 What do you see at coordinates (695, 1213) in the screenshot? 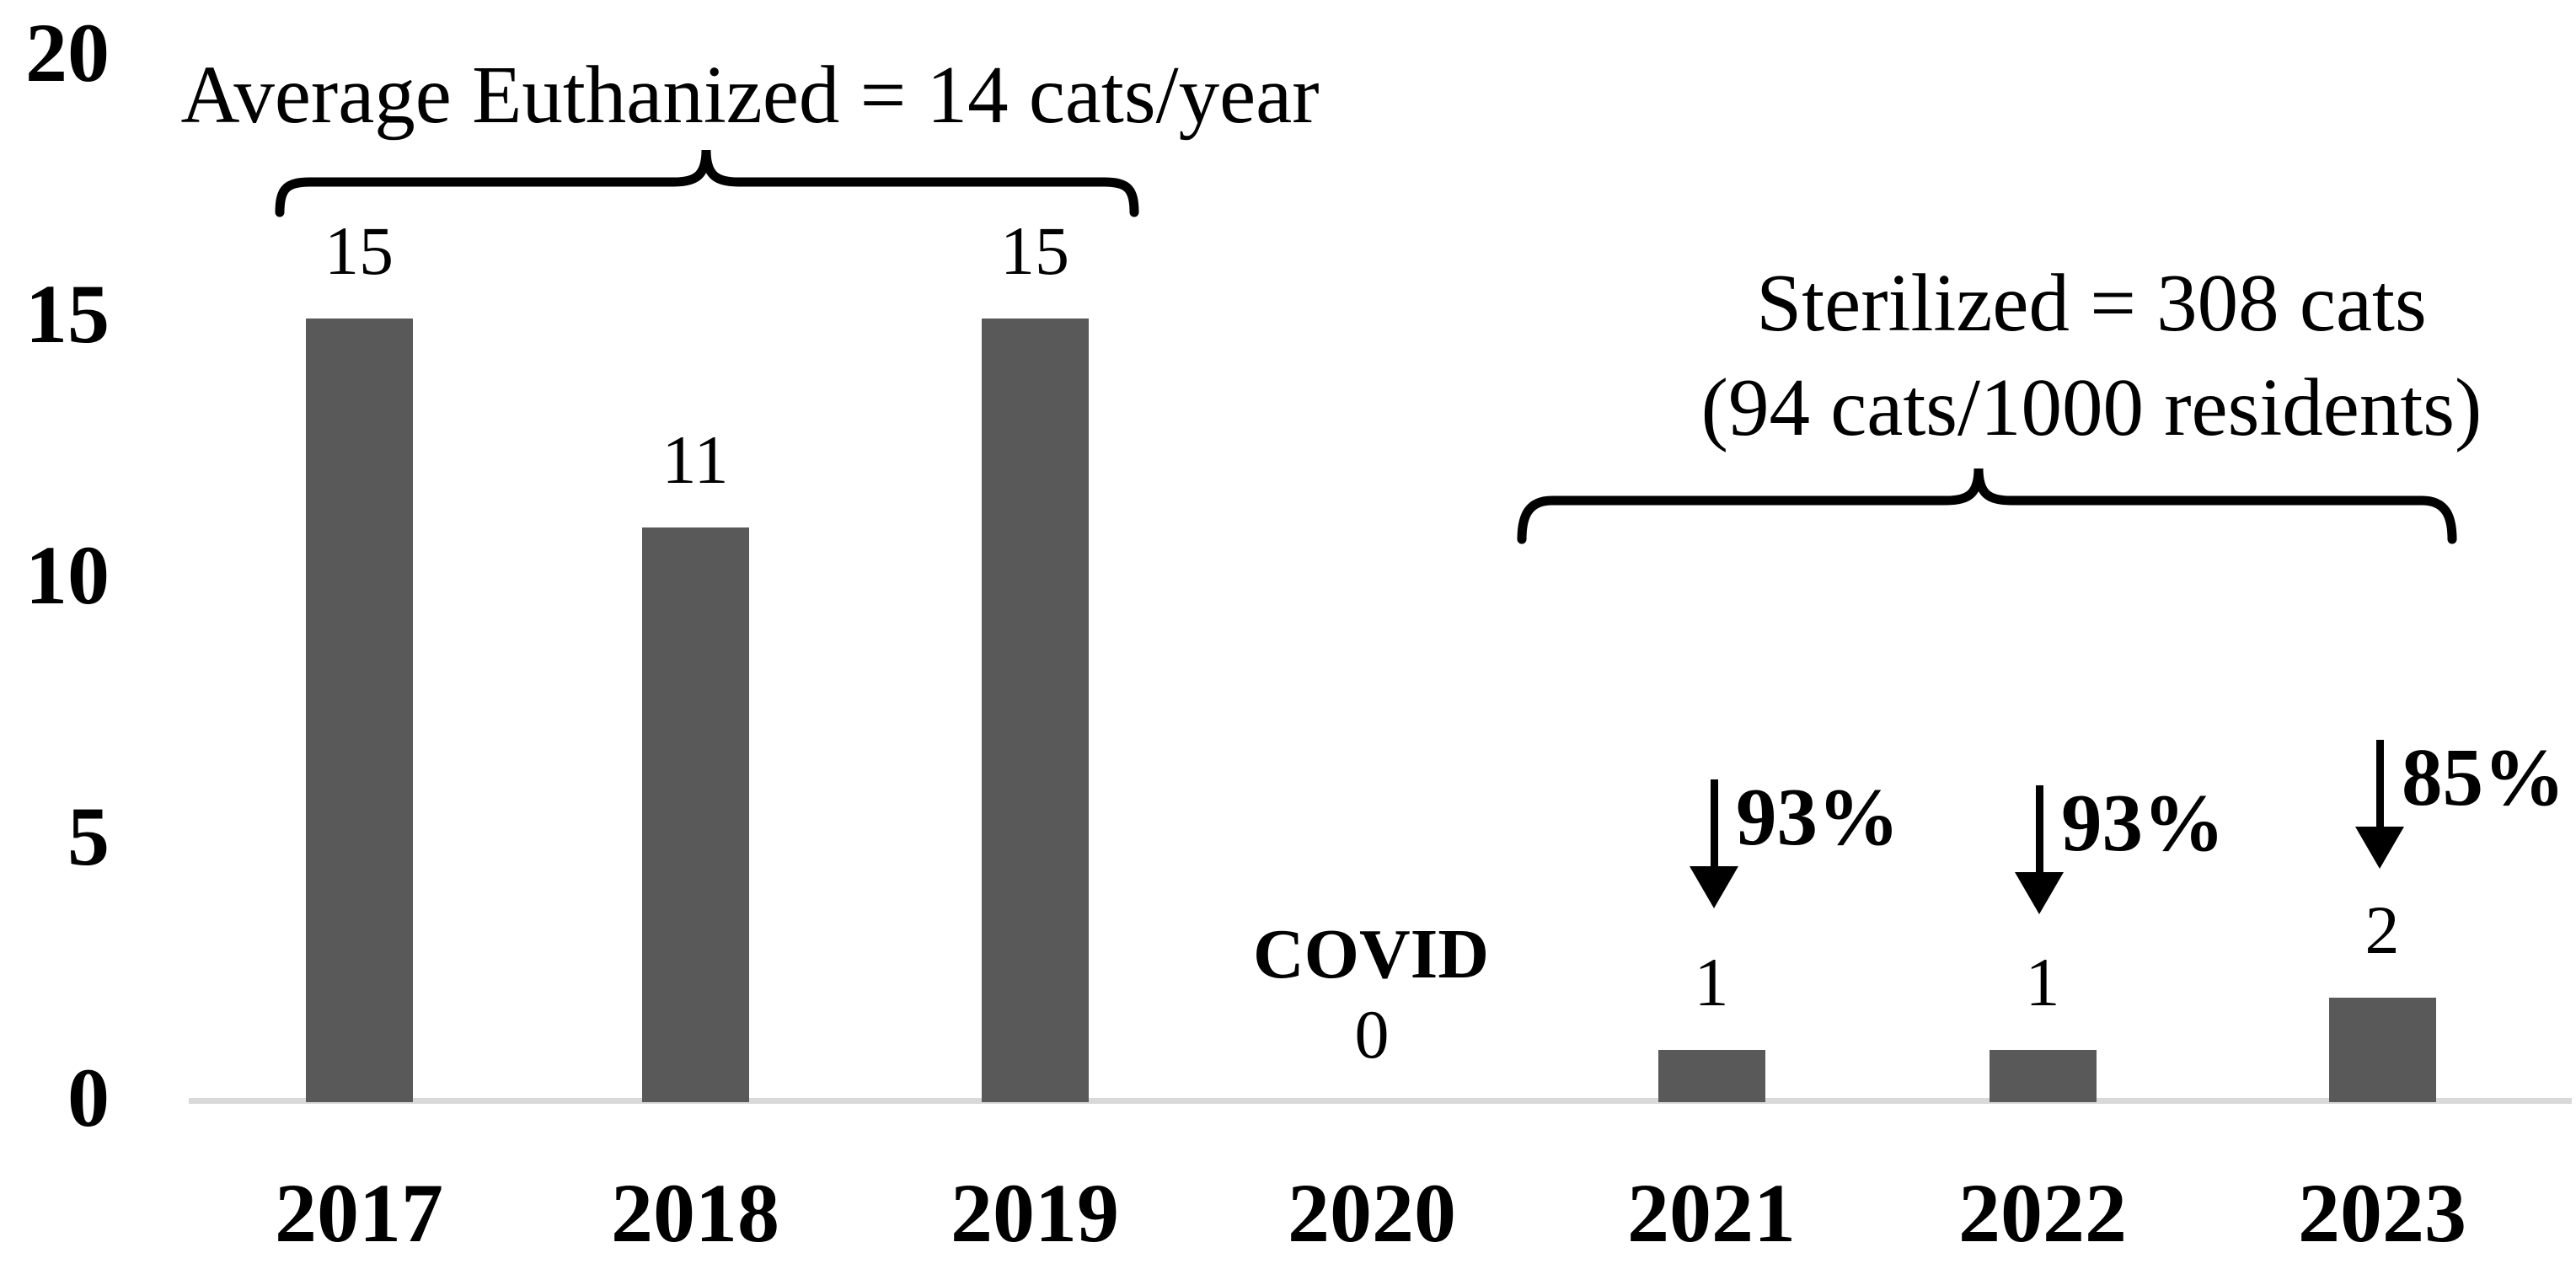
I see `x-axis-label-2018: 2018` at bounding box center [695, 1213].